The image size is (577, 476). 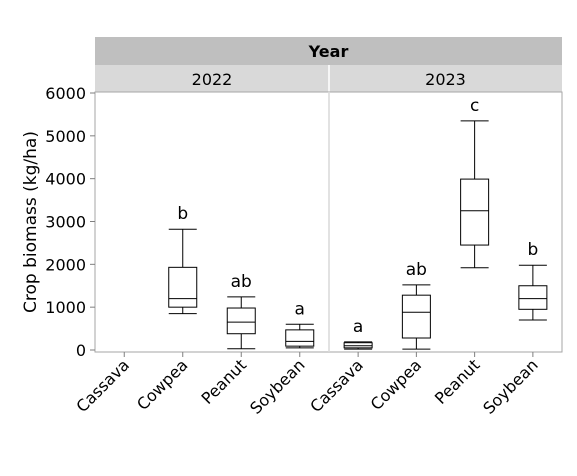 I want to click on y-tick-label: 5000, so click(x=65, y=136).